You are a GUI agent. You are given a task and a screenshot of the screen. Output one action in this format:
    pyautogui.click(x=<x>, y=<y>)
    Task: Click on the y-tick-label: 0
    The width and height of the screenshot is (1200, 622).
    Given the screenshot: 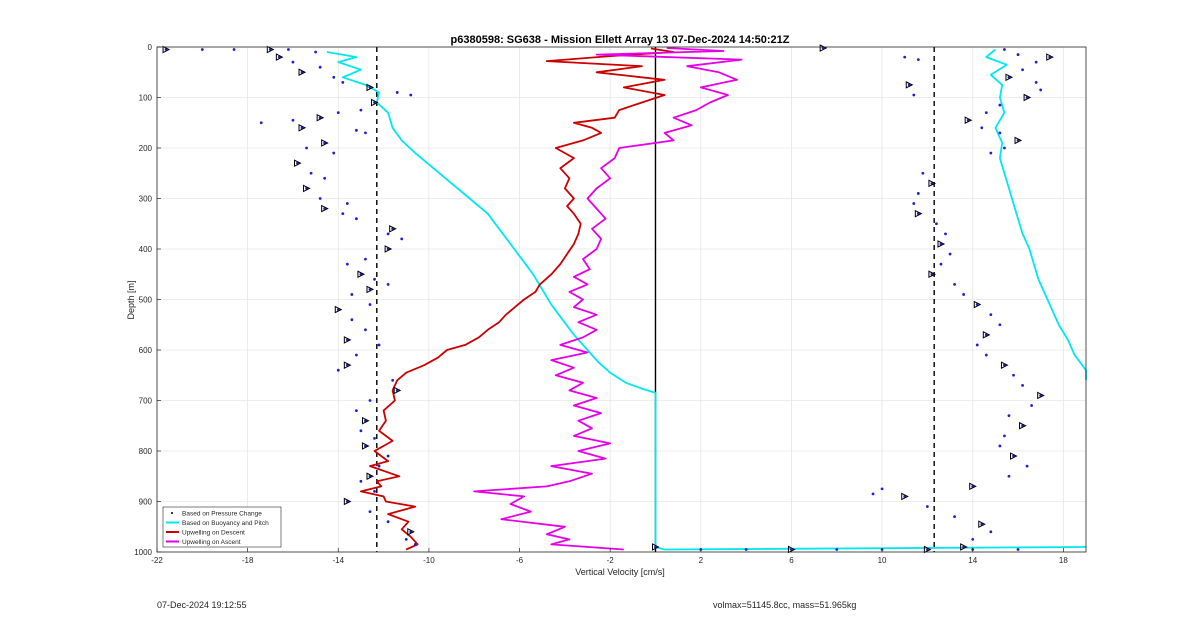 What is the action you would take?
    pyautogui.click(x=150, y=47)
    